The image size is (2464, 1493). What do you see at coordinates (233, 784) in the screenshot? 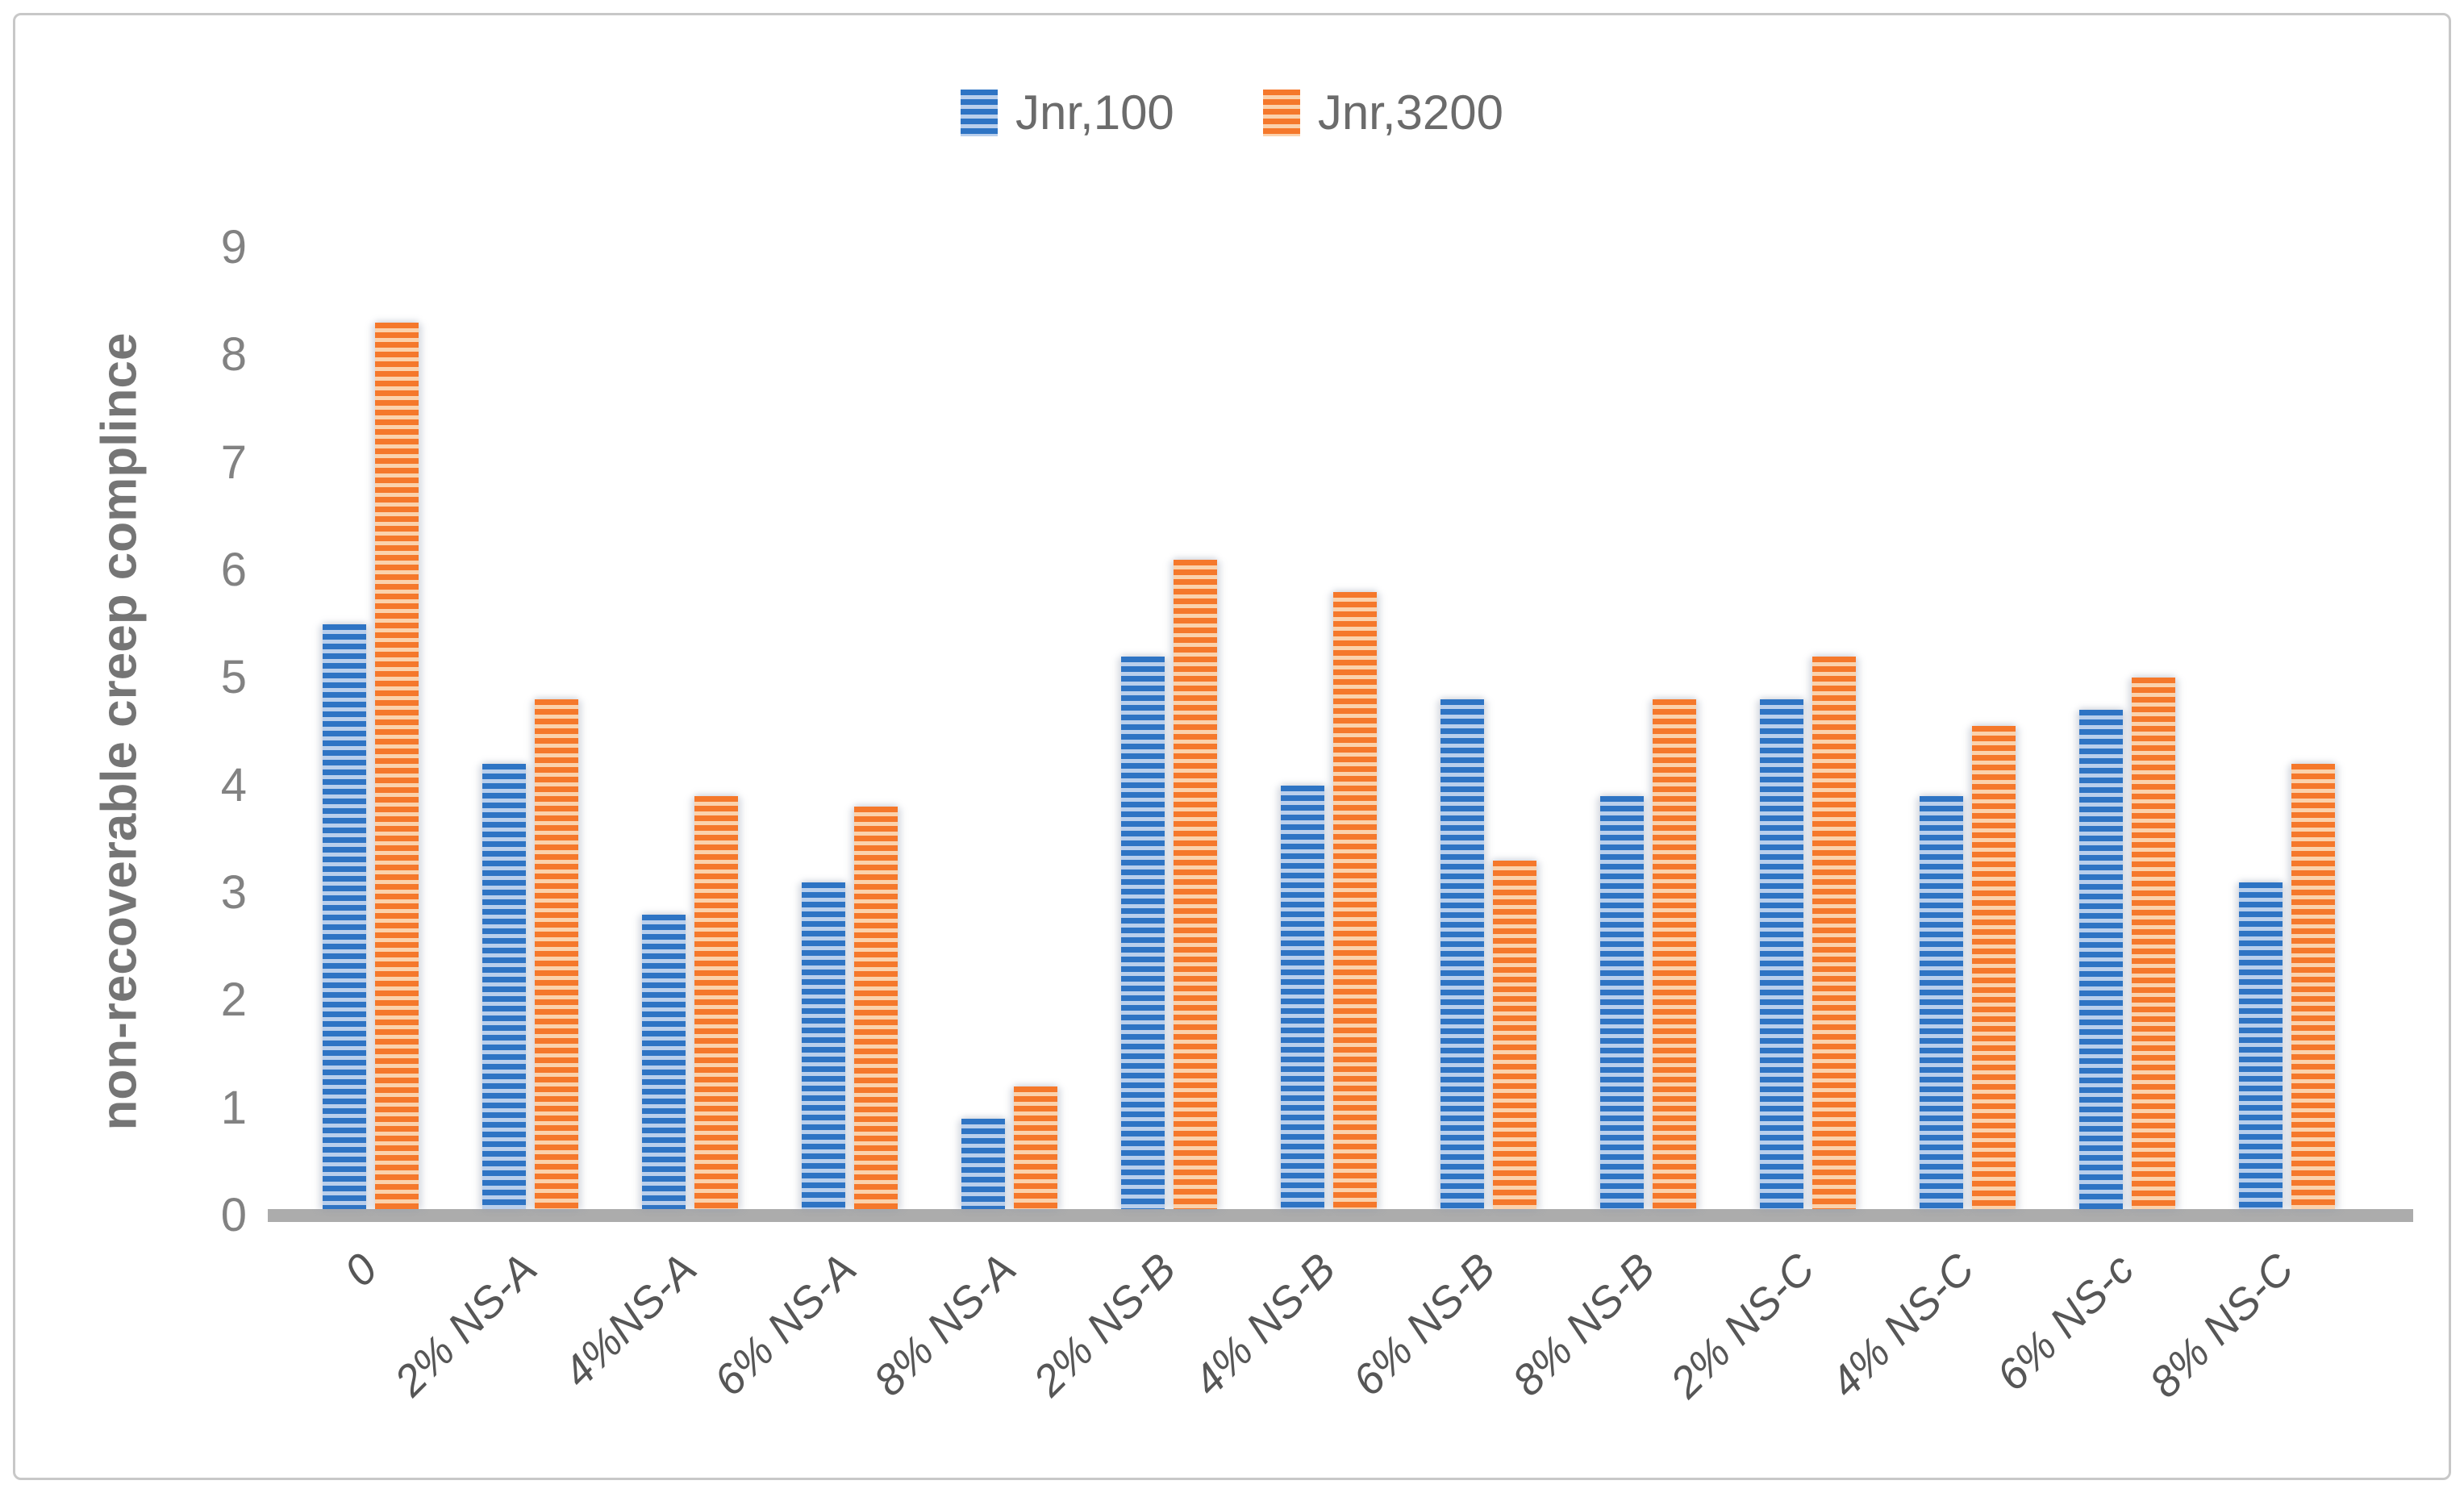
I see `y-axis-tick-label: 4` at bounding box center [233, 784].